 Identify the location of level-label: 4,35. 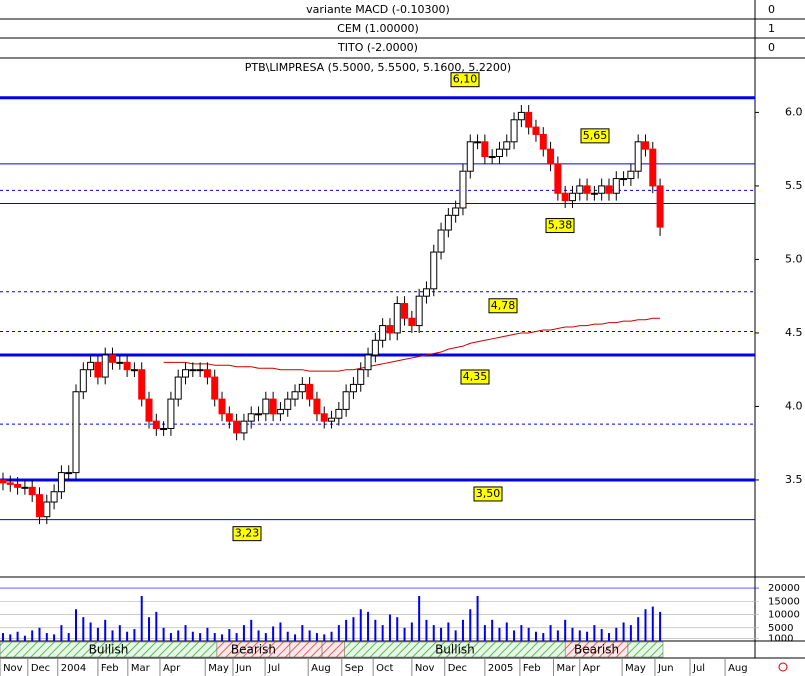
(475, 376).